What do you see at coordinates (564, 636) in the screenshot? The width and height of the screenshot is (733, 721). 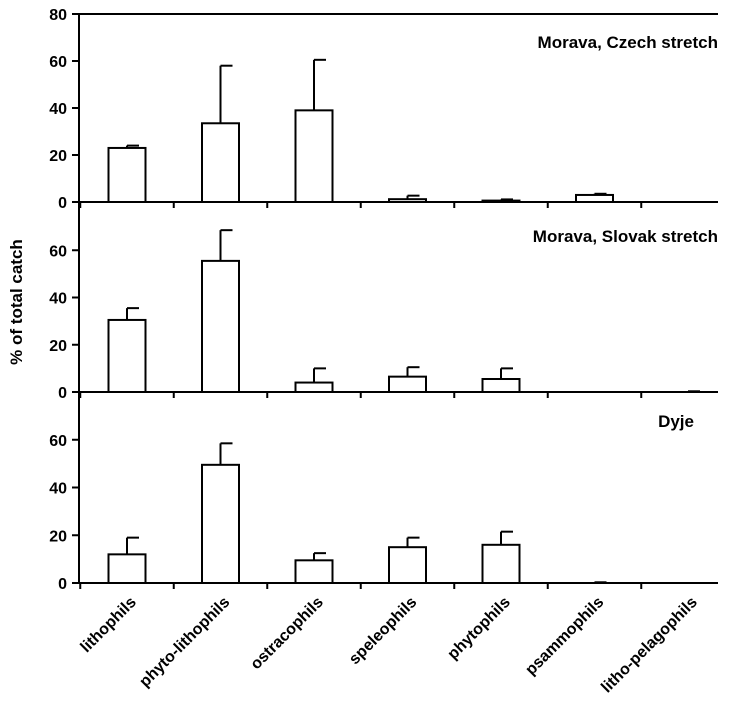 I see `category-label-psammophils: psammophils` at bounding box center [564, 636].